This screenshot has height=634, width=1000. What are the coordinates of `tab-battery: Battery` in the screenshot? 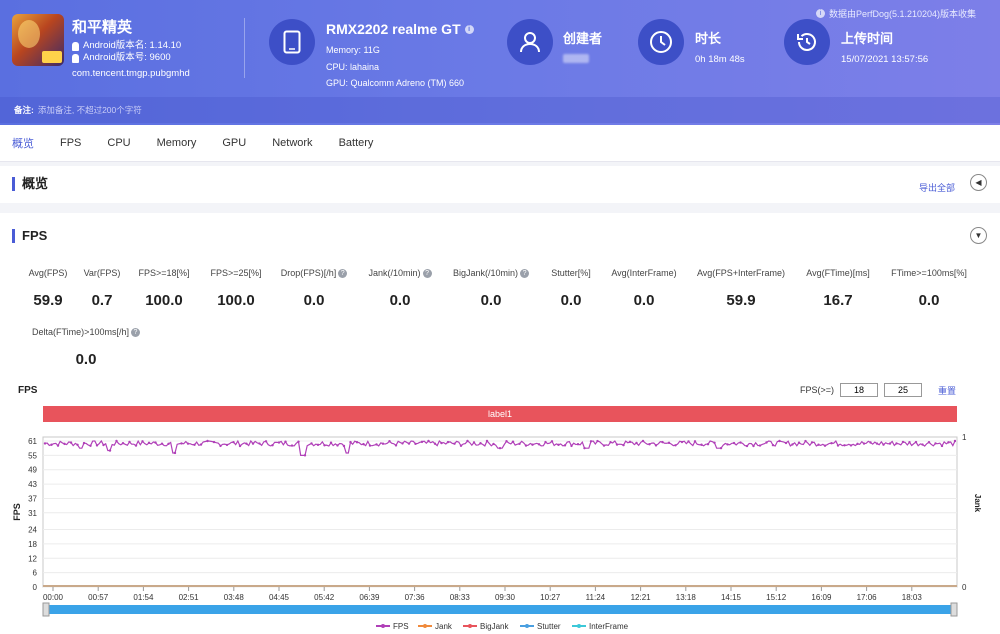 It's located at (356, 143).